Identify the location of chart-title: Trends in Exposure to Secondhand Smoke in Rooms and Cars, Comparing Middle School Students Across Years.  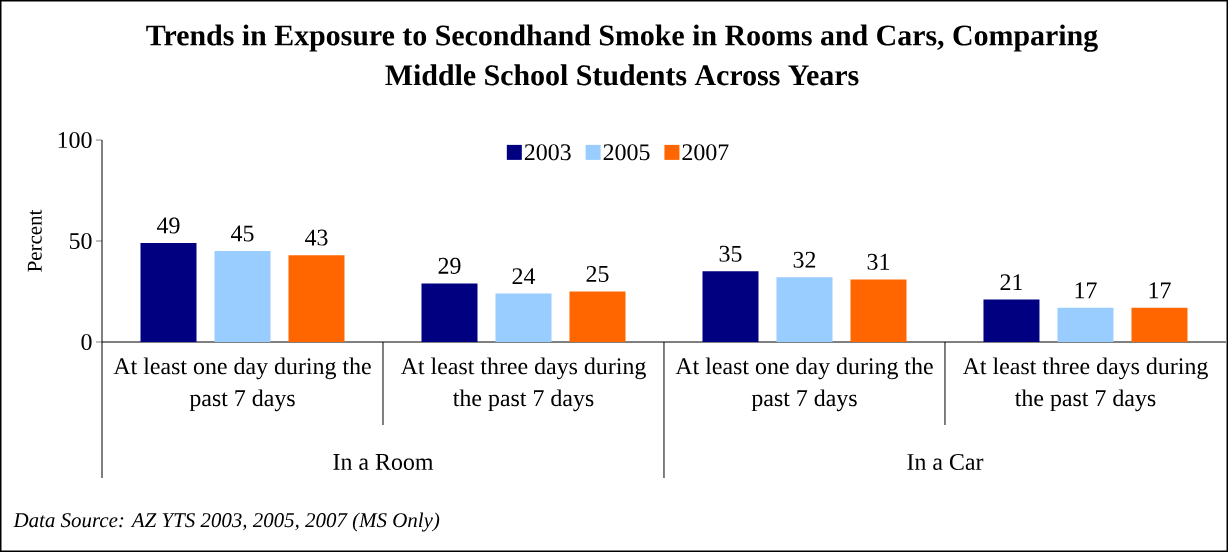
(622, 55).